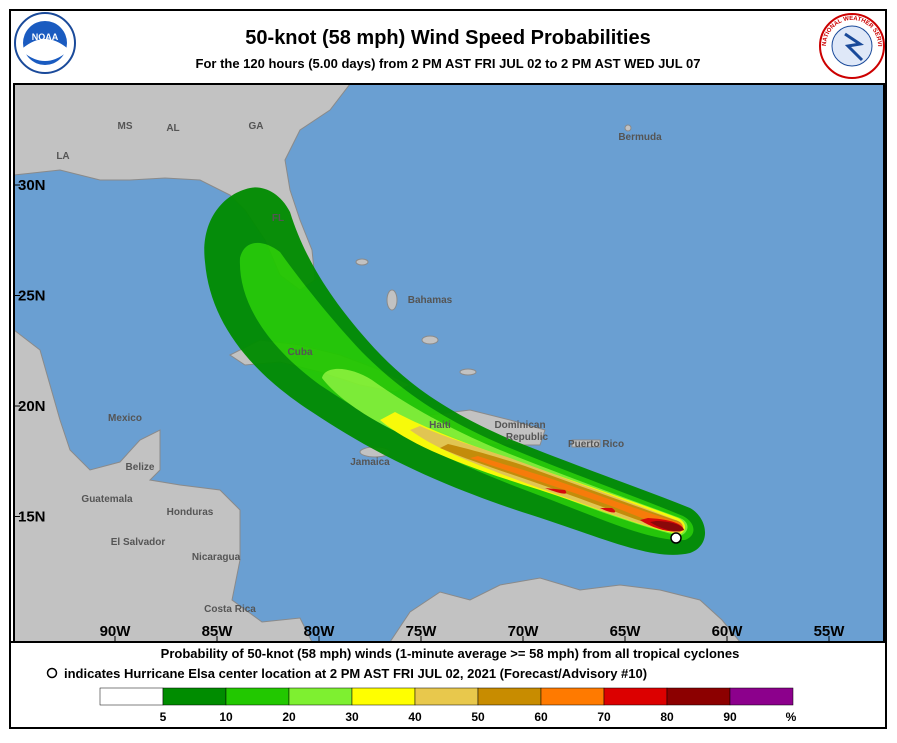 The image size is (897, 743). I want to click on place-label: Jamaica, so click(370, 462).